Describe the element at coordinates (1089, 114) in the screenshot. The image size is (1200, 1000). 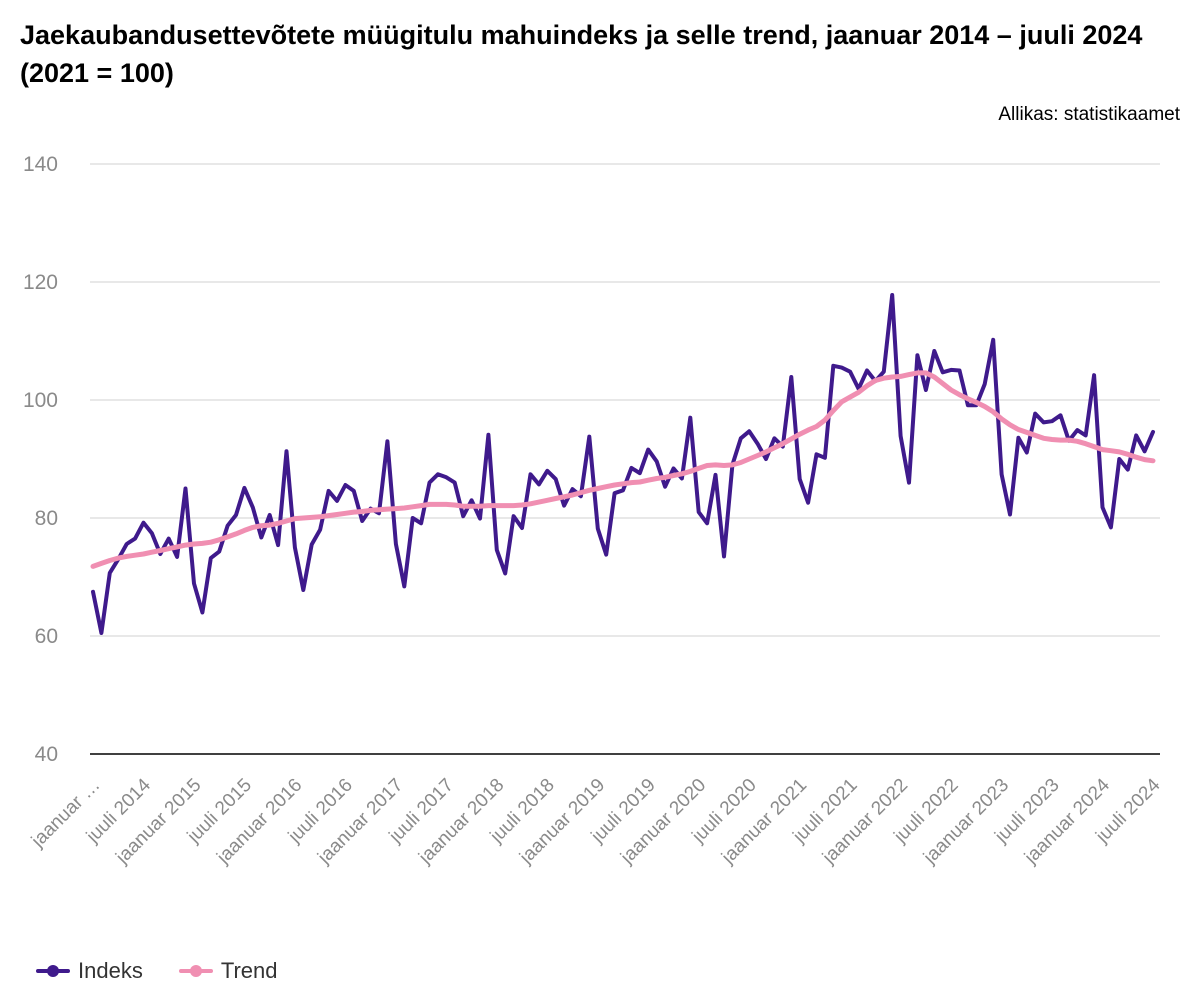
I see `source-label: Allikas: statistikaamet` at that location.